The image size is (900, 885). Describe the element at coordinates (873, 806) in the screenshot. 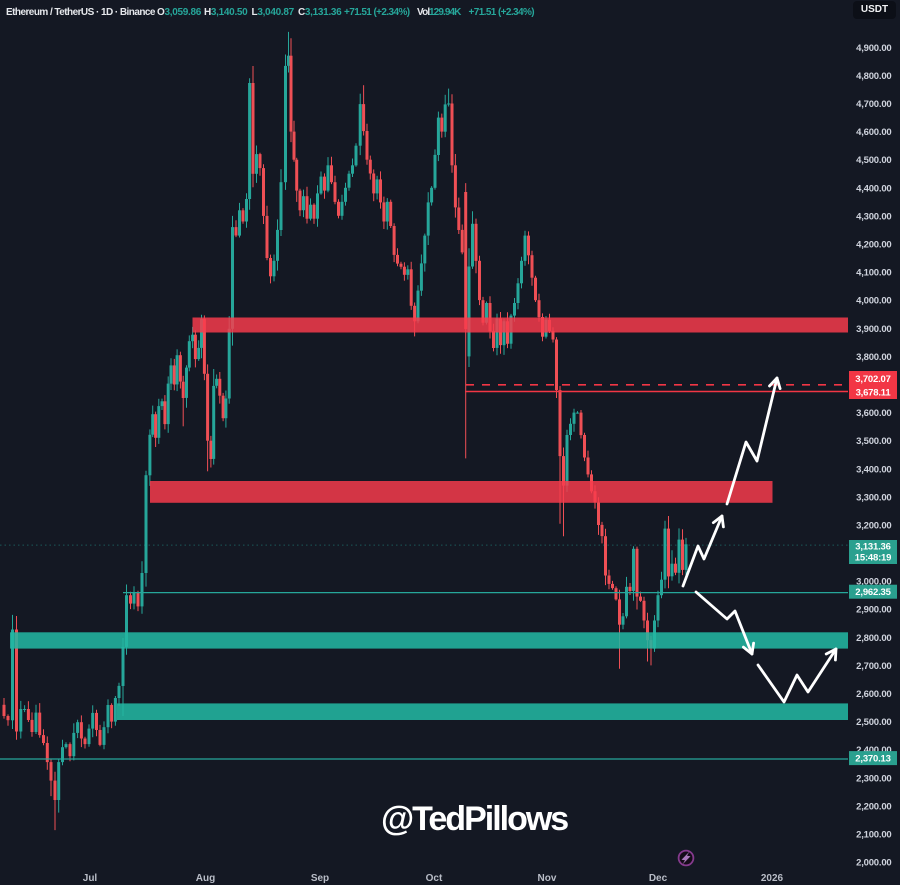

I see `svg-text: 2,200.00` at that location.